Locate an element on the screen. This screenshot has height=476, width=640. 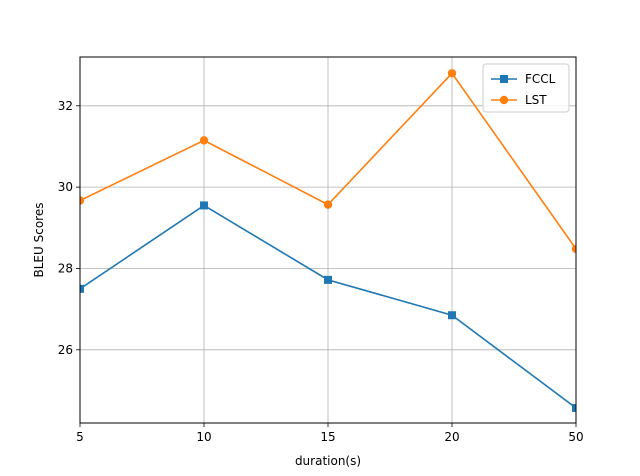
legend-label: FCCL is located at coordinates (540, 79).